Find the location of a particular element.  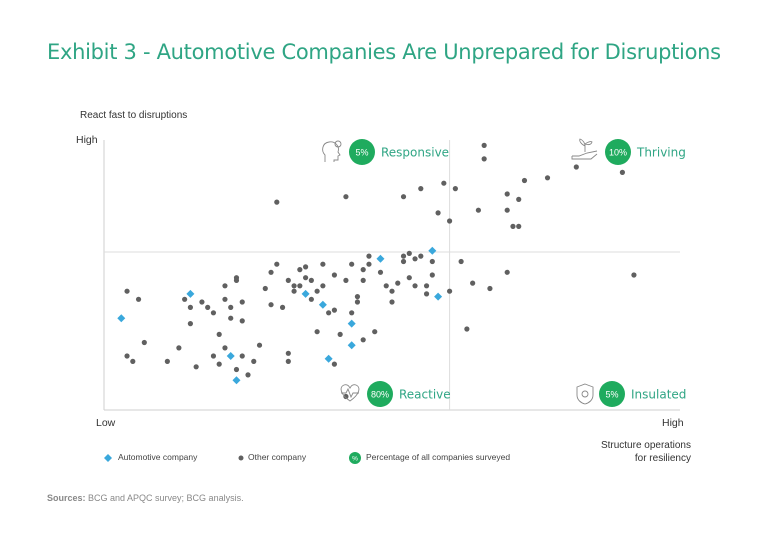

y-axis-label: React fast to disruptions is located at coordinates (134, 115).